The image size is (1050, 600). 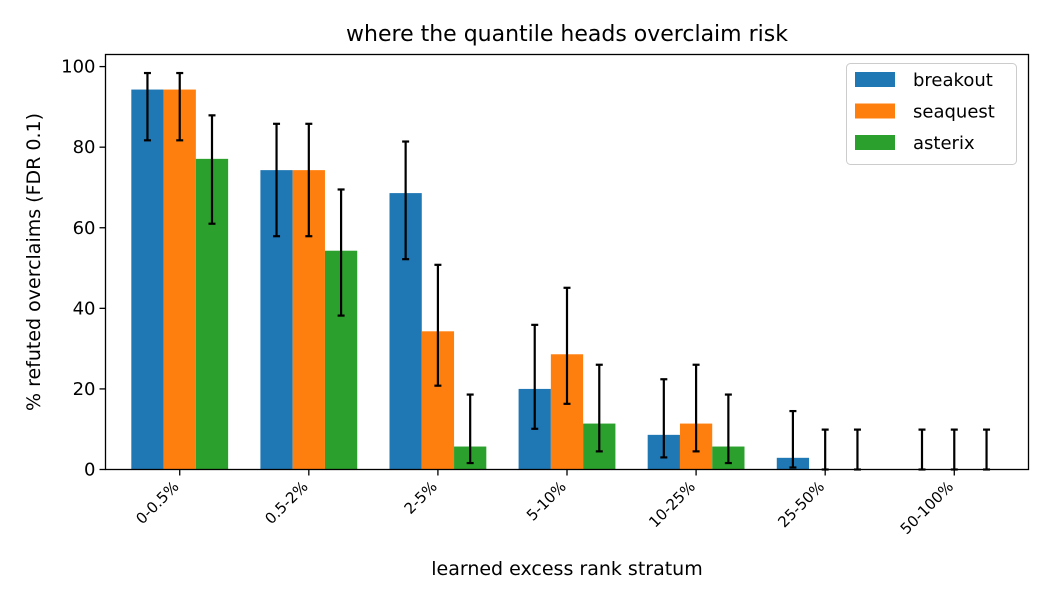 I want to click on legend-label-seaquest: seaquest, so click(x=954, y=112).